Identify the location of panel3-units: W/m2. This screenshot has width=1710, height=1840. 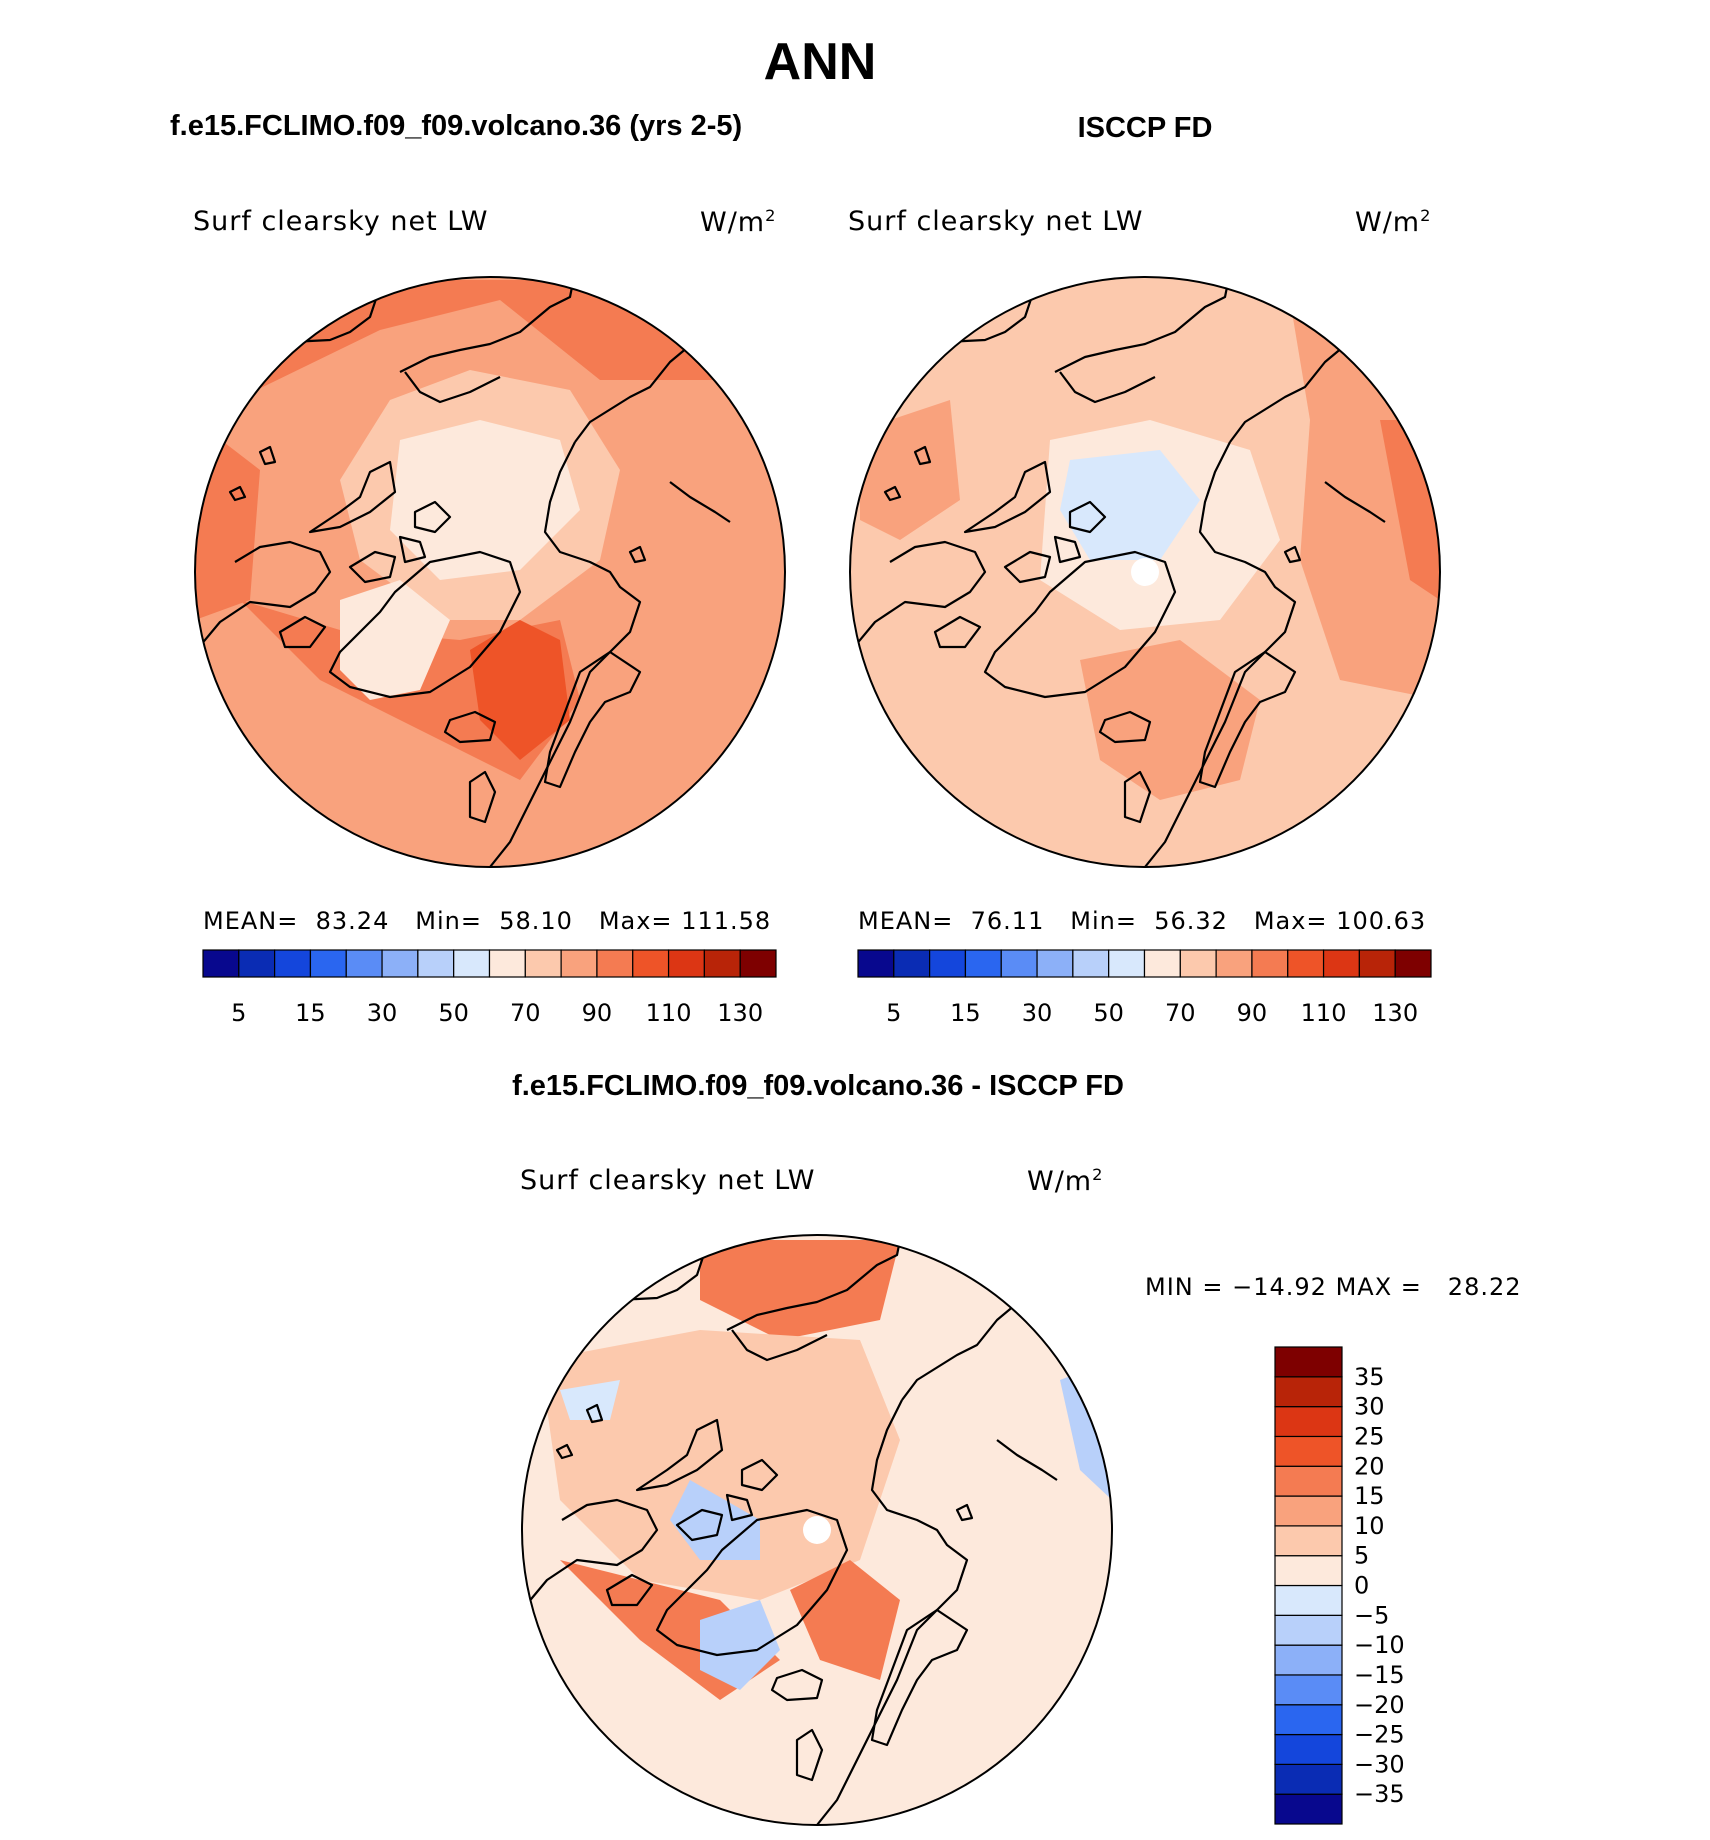
(1065, 1181).